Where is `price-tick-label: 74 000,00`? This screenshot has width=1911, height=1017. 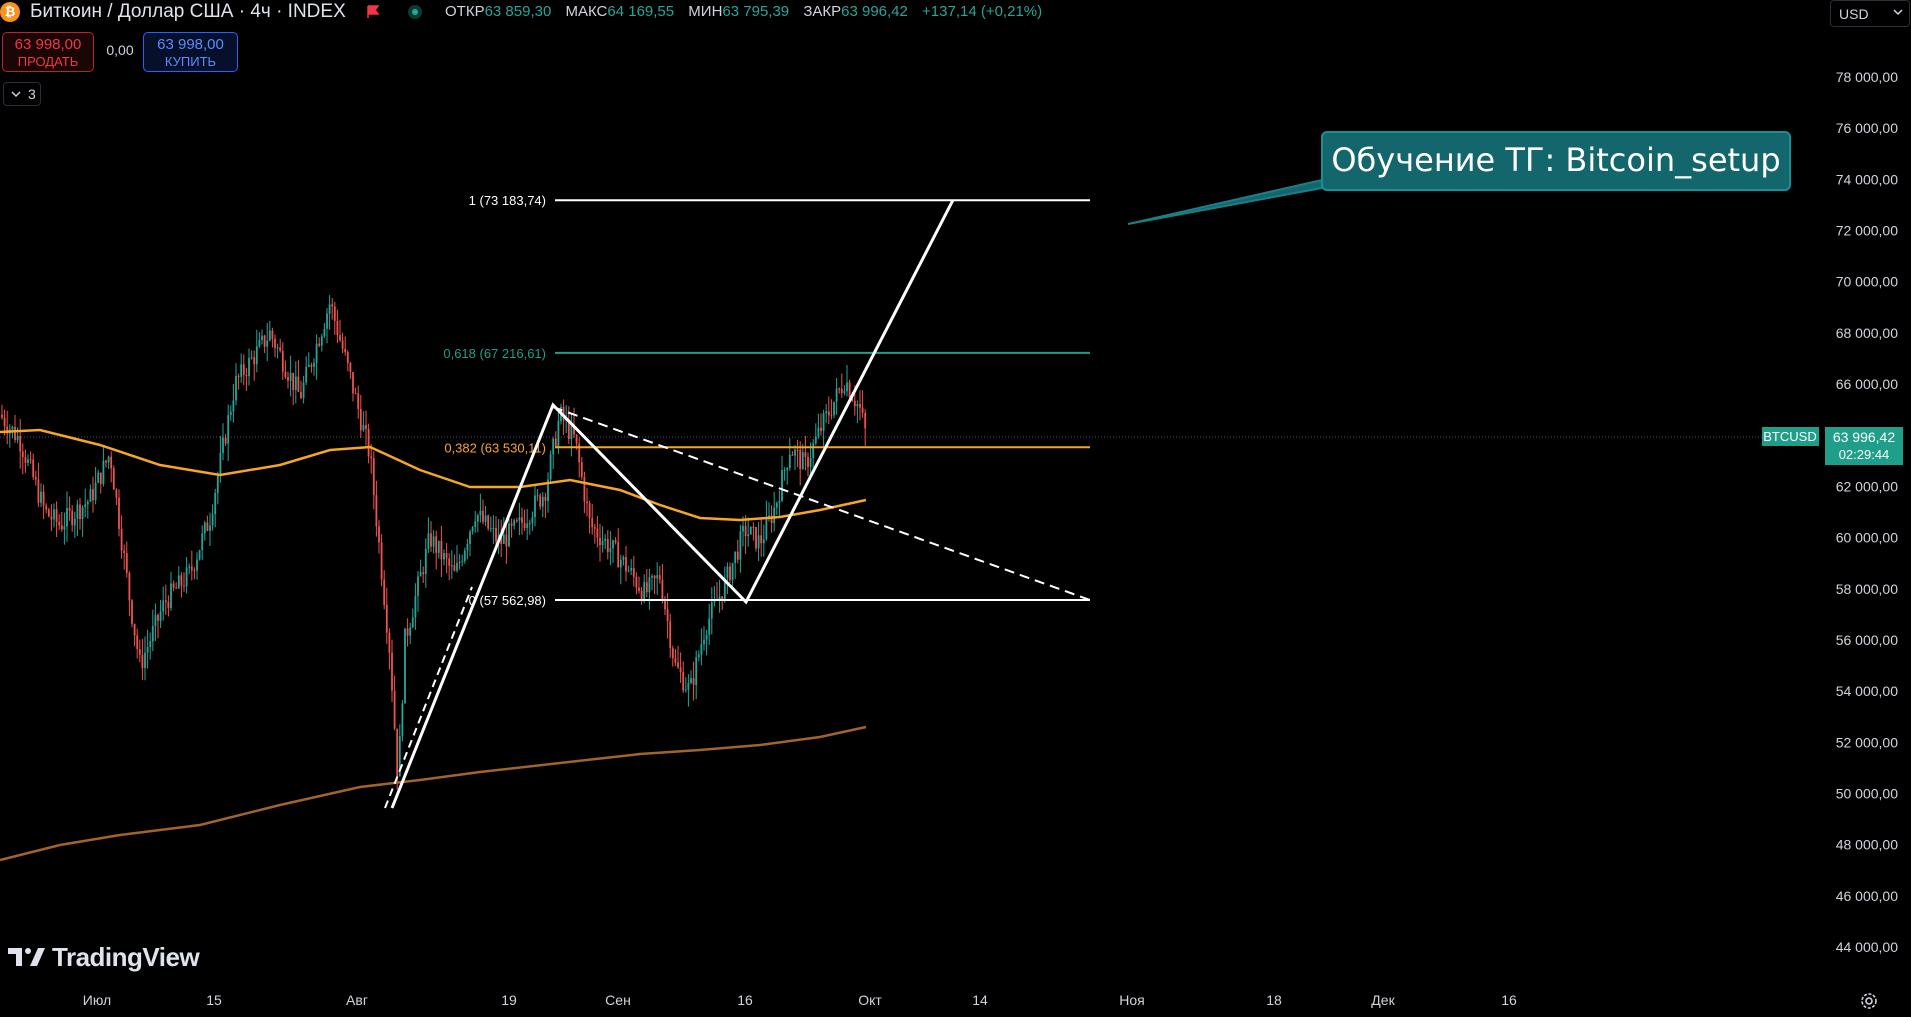 price-tick-label: 74 000,00 is located at coordinates (1867, 179).